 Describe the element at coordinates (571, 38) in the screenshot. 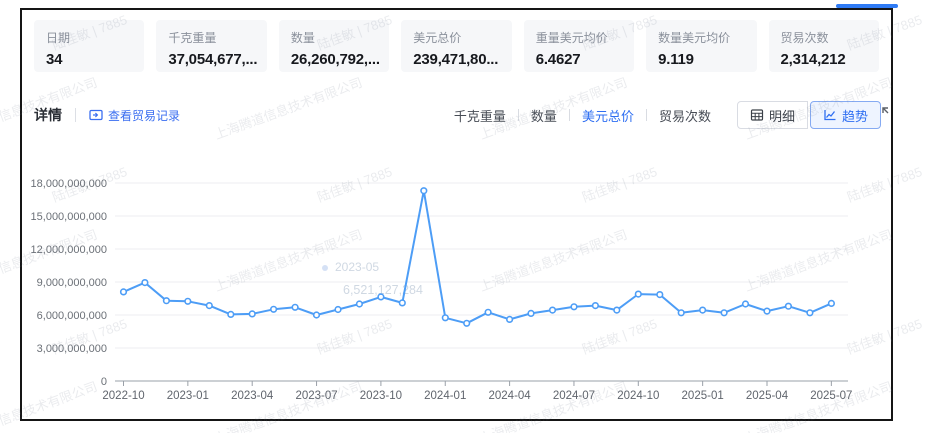

I see `stat-label: 重量美元均价` at that location.